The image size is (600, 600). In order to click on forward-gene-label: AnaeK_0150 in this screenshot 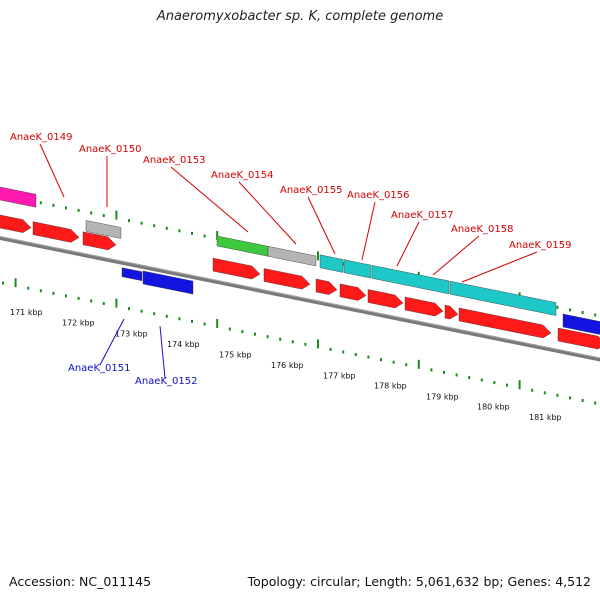, I will do `click(110, 149)`.